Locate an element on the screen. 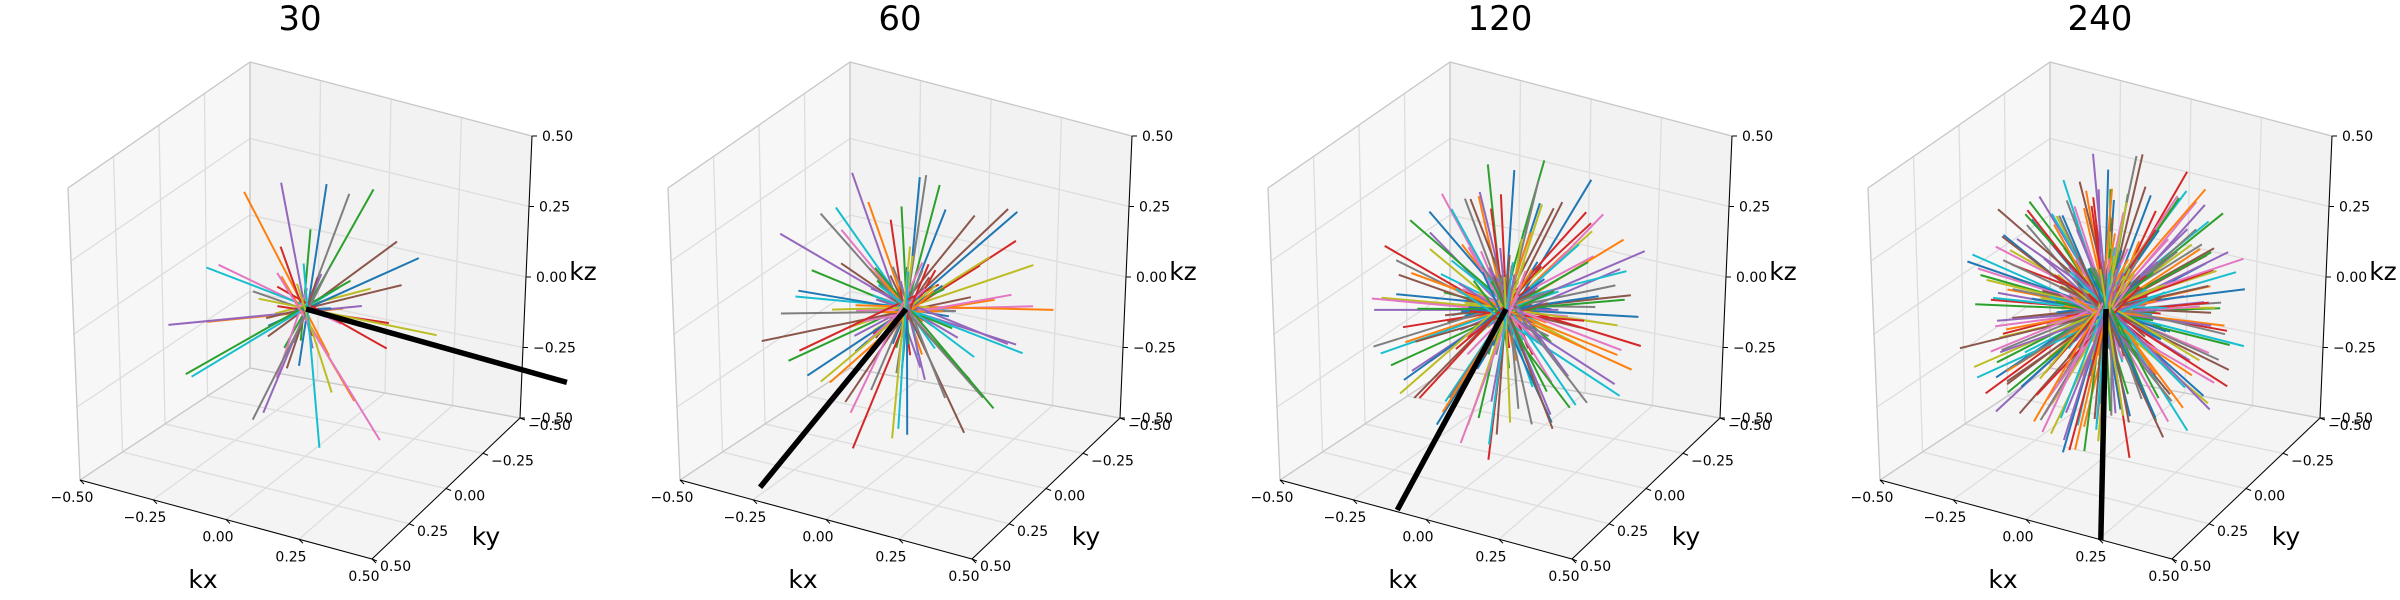 The height and width of the screenshot is (600, 2400). highlight-spoke is located at coordinates (833, 398).